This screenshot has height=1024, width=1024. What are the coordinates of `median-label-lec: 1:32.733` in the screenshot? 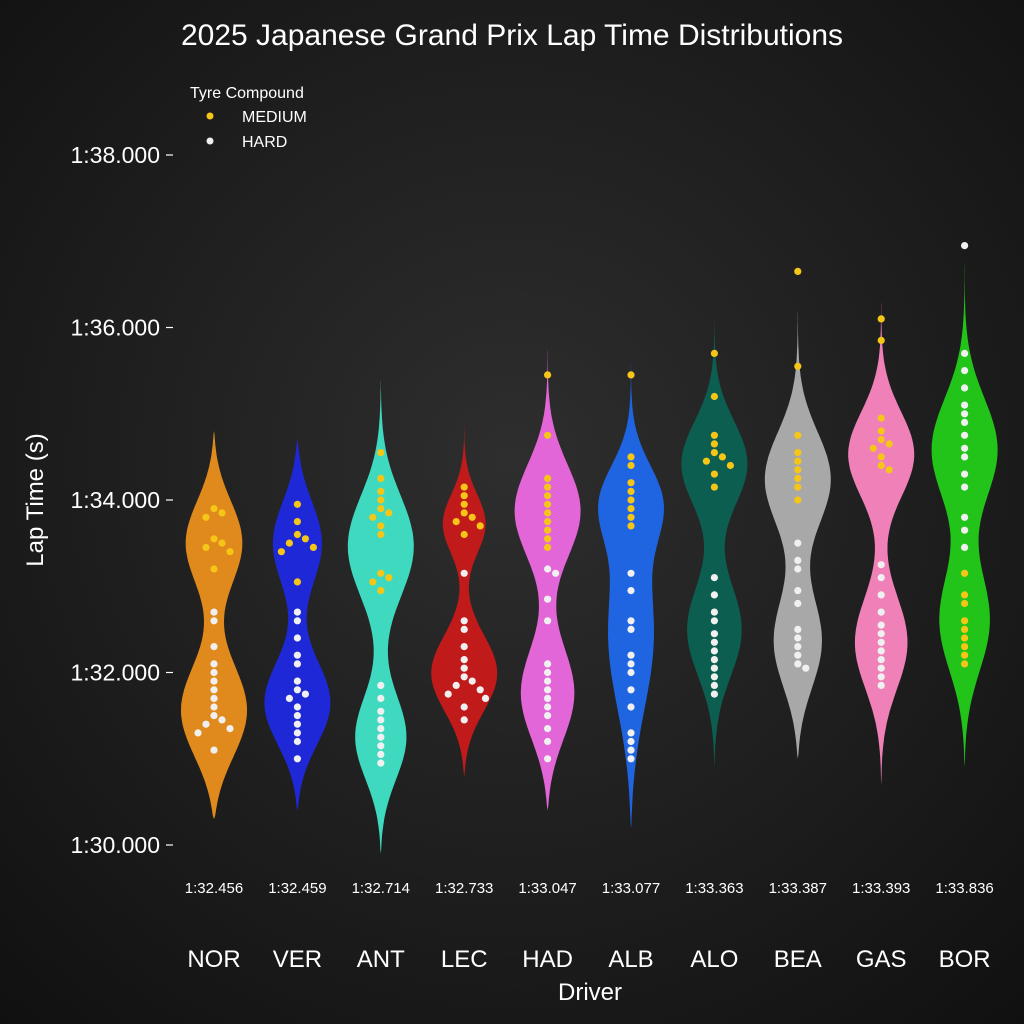 It's located at (464, 888).